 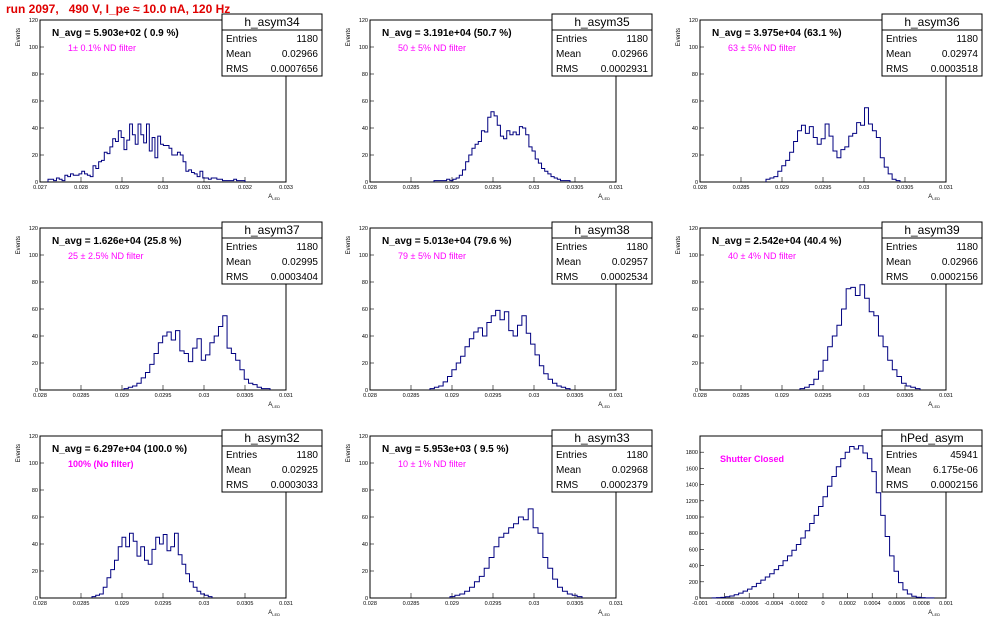 What do you see at coordinates (693, 550) in the screenshot?
I see `y-tick-label: 600` at bounding box center [693, 550].